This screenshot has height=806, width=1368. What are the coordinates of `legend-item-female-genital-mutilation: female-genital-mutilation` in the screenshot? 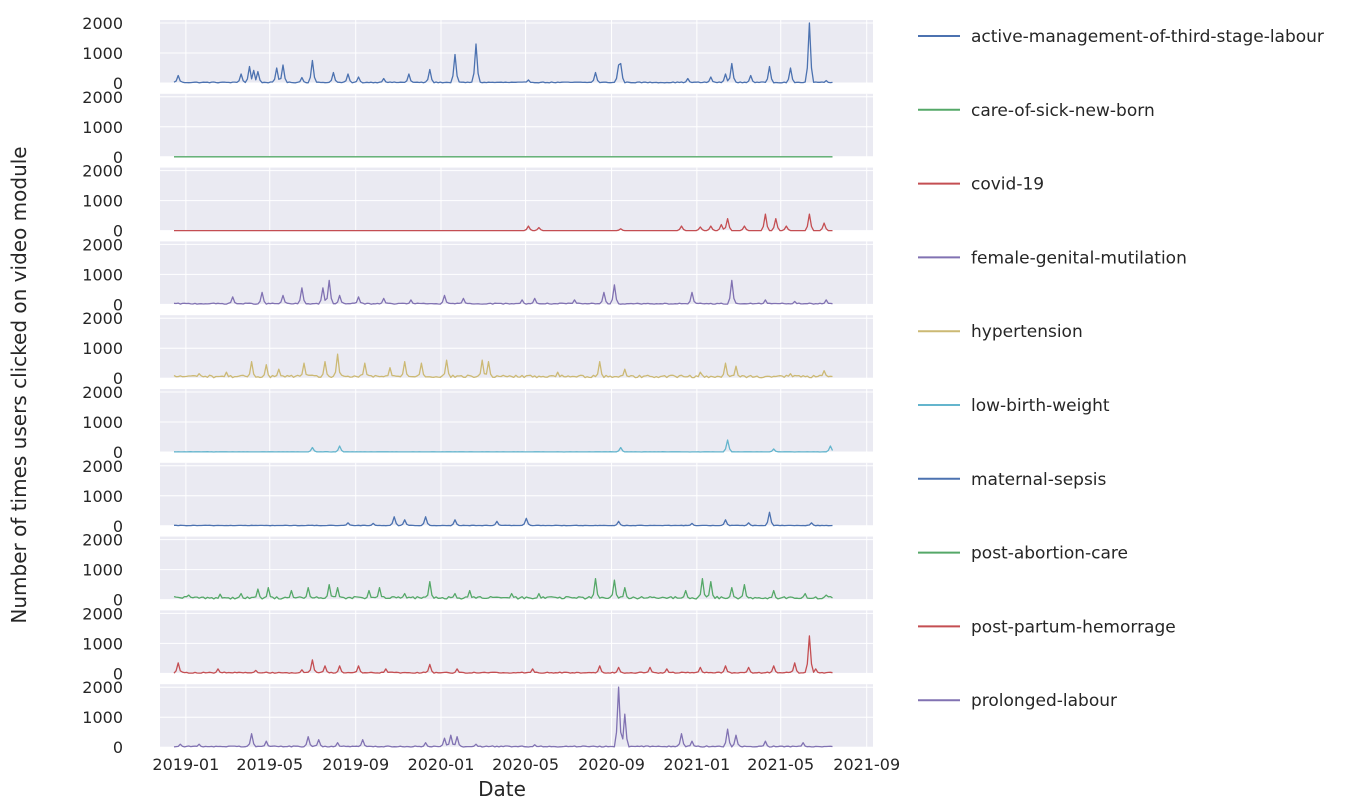 It's located at (1052, 258).